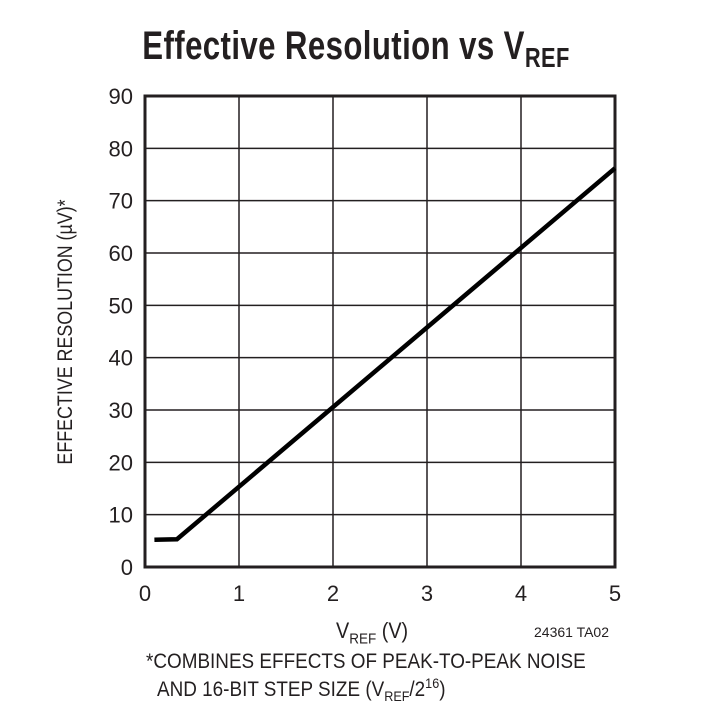  I want to click on y-tick-label: 30, so click(121, 410).